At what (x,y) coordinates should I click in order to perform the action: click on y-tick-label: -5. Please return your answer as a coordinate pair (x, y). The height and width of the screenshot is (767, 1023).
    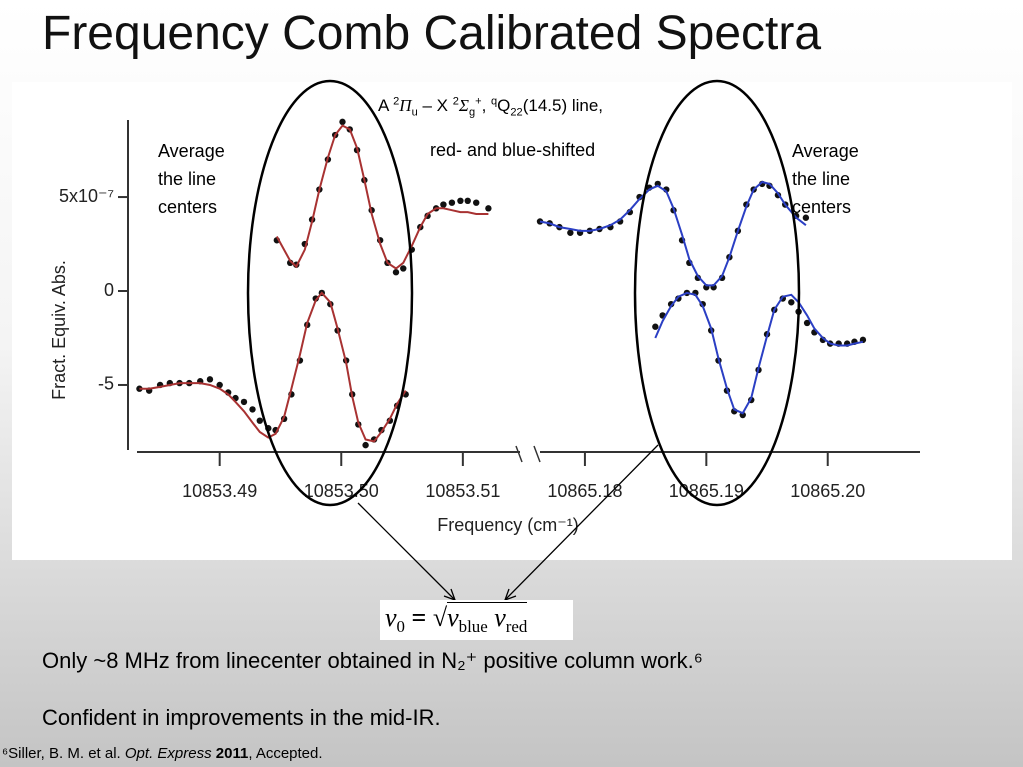
    Looking at the image, I should click on (106, 384).